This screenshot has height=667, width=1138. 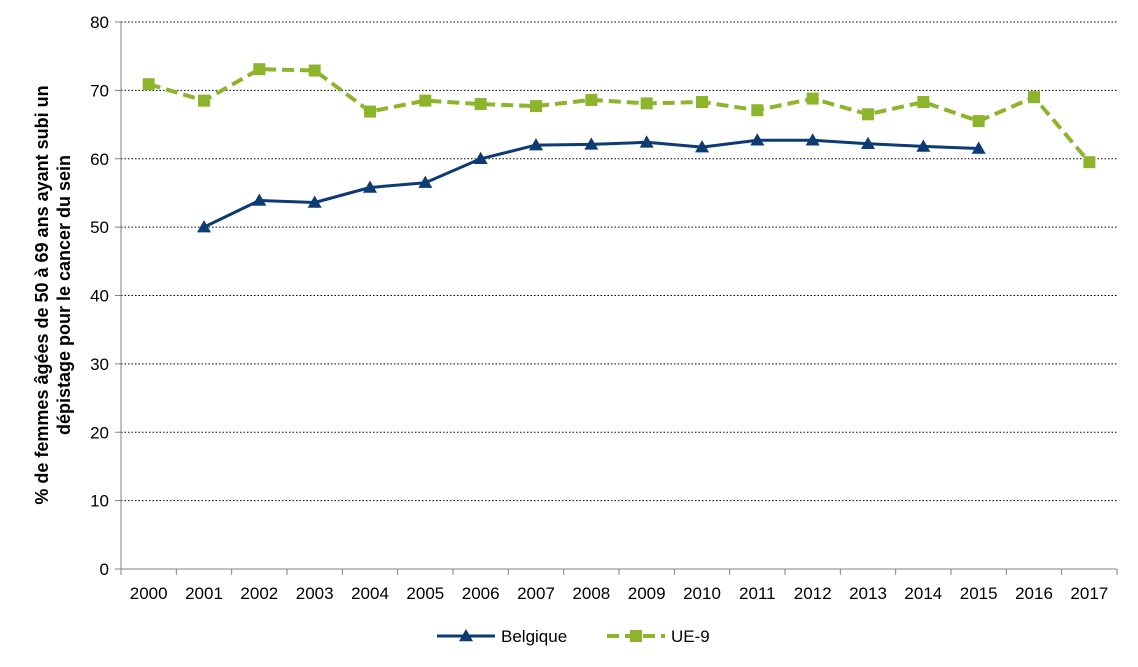 I want to click on x-tick-label: 2002, so click(x=259, y=593).